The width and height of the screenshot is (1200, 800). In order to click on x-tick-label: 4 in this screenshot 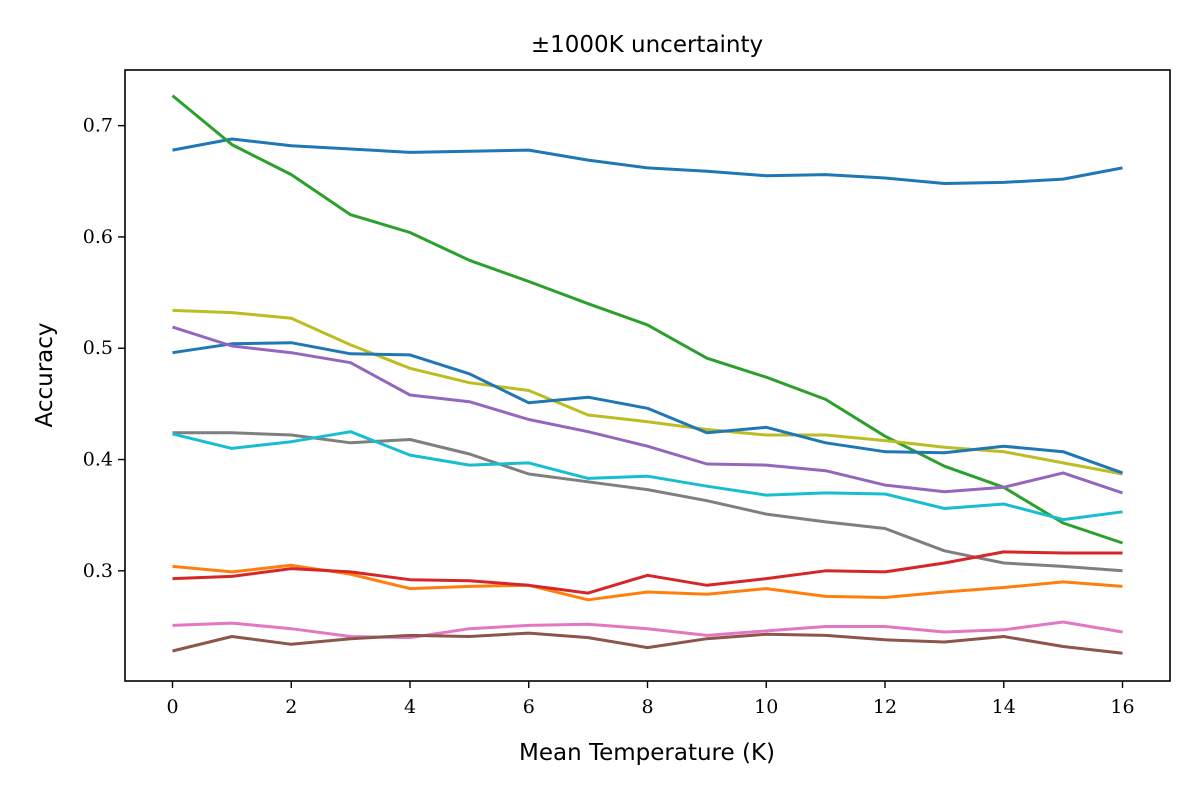, I will do `click(410, 707)`.